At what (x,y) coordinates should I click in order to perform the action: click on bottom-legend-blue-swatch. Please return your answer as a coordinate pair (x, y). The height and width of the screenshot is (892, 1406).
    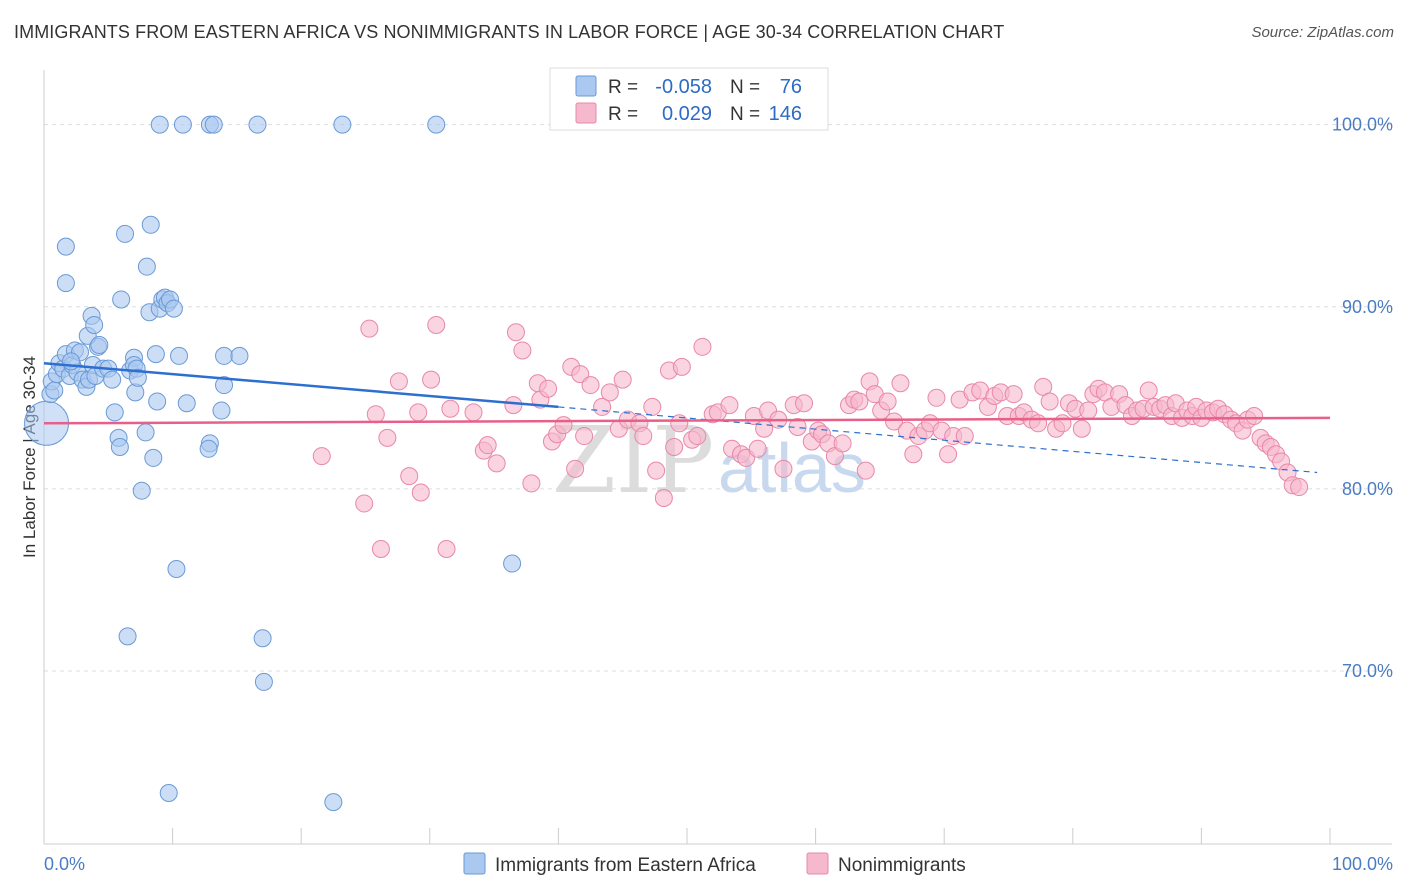
    Looking at the image, I should click on (474, 863).